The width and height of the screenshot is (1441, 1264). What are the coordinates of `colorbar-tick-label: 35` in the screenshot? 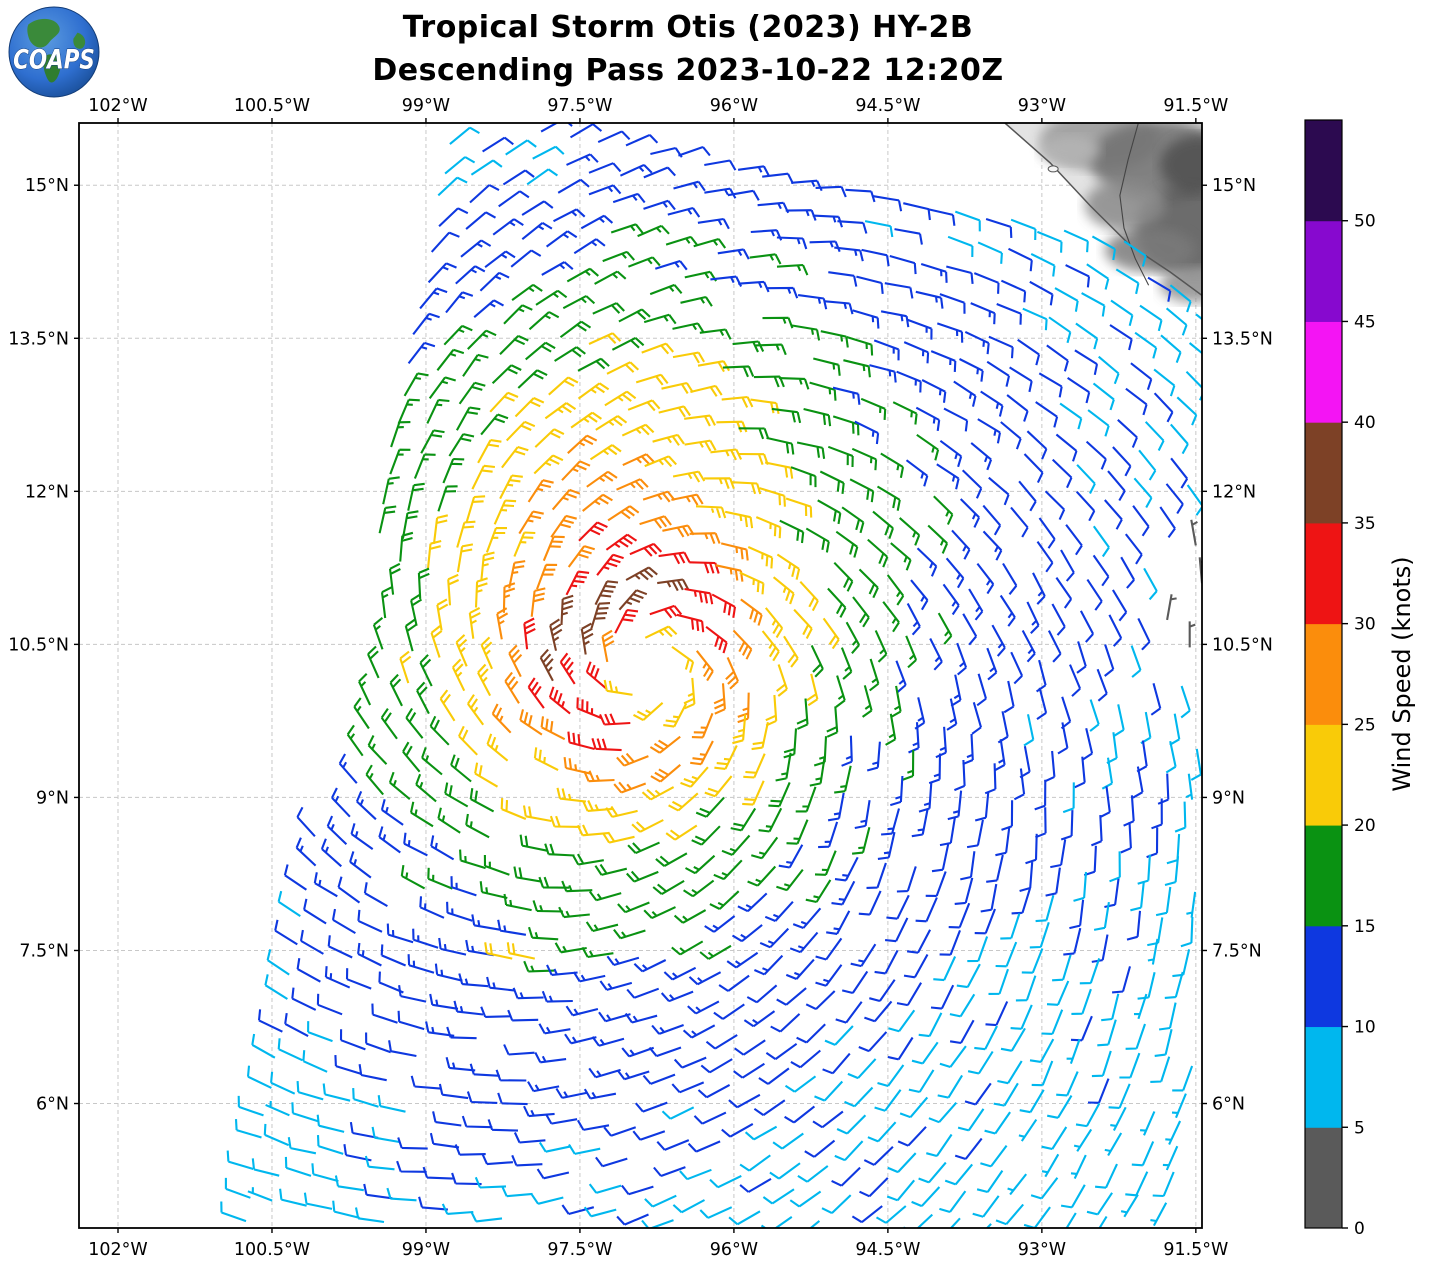 It's located at (1365, 524).